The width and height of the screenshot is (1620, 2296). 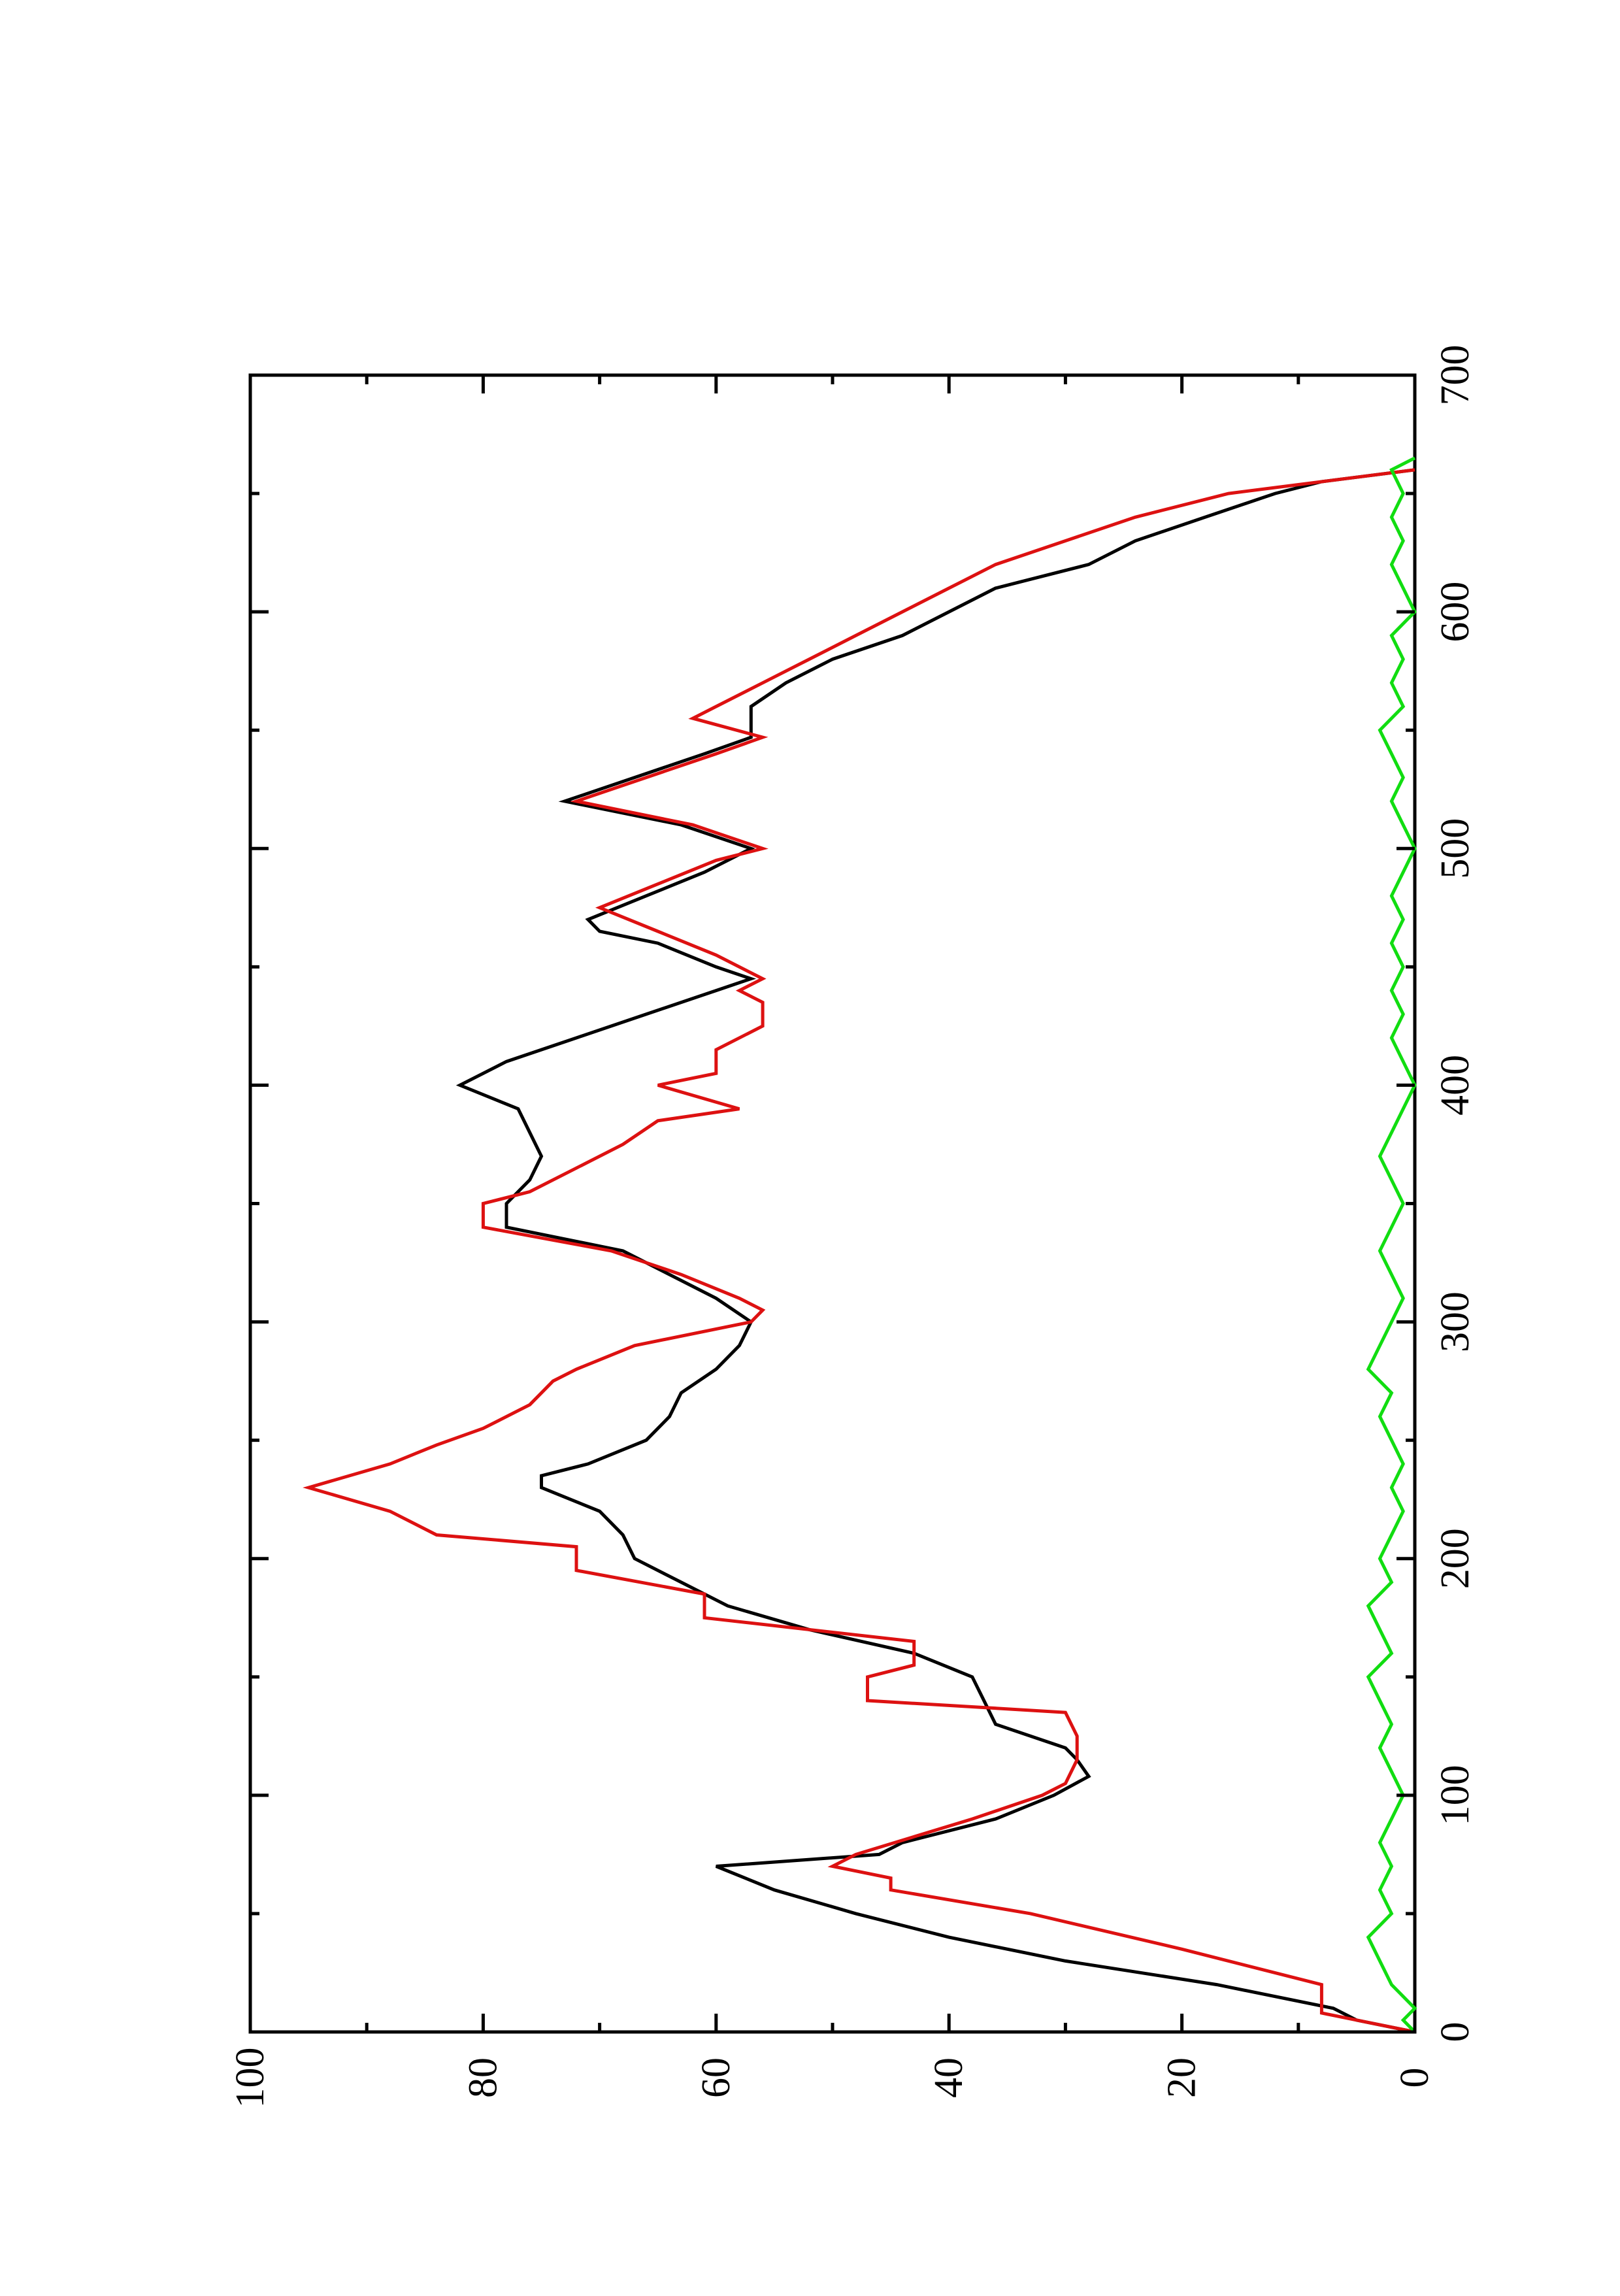 I want to click on x-tick-label: 0, so click(x=1455, y=2032).